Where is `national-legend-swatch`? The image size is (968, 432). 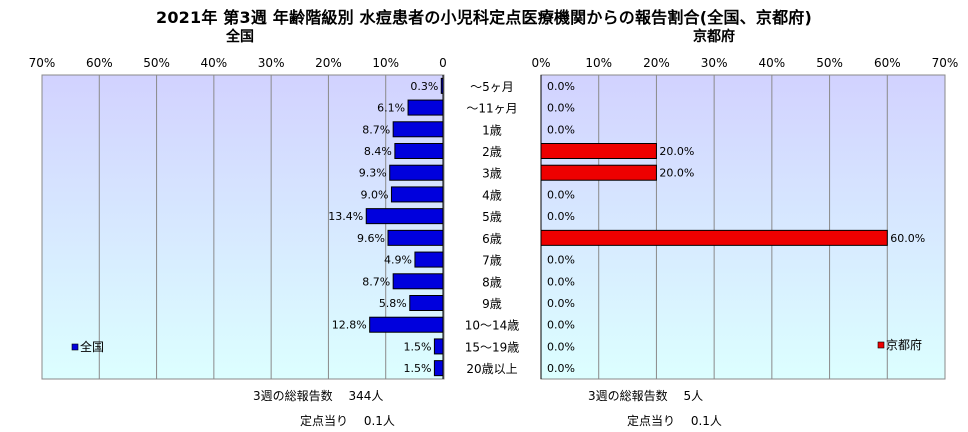 national-legend-swatch is located at coordinates (75, 347).